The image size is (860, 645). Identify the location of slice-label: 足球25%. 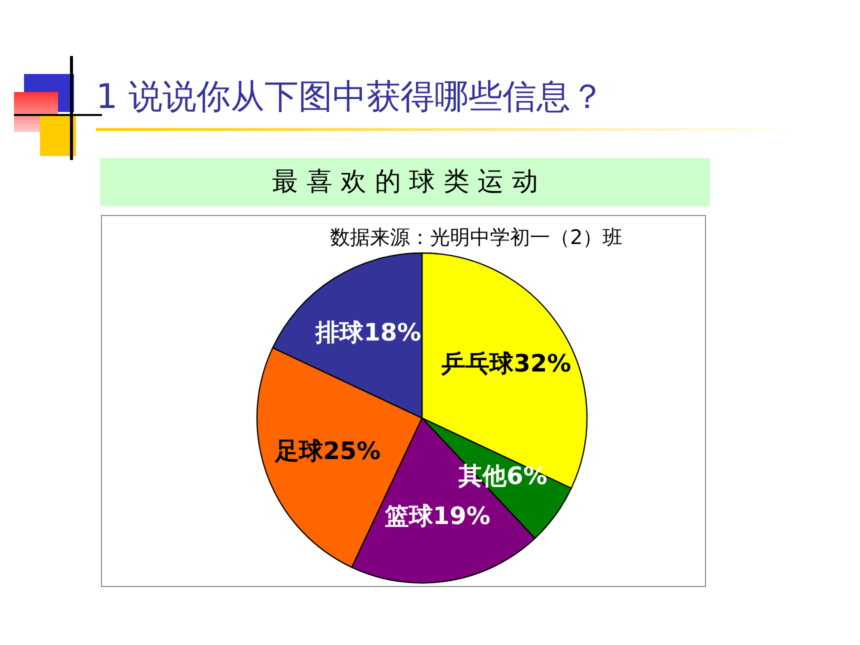
(327, 450).